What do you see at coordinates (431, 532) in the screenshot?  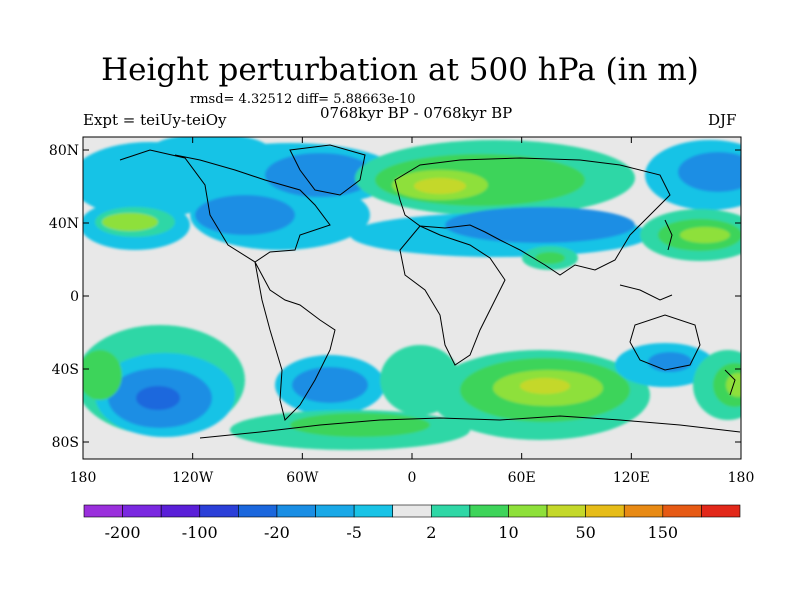 I see `colorbar-label: 2` at bounding box center [431, 532].